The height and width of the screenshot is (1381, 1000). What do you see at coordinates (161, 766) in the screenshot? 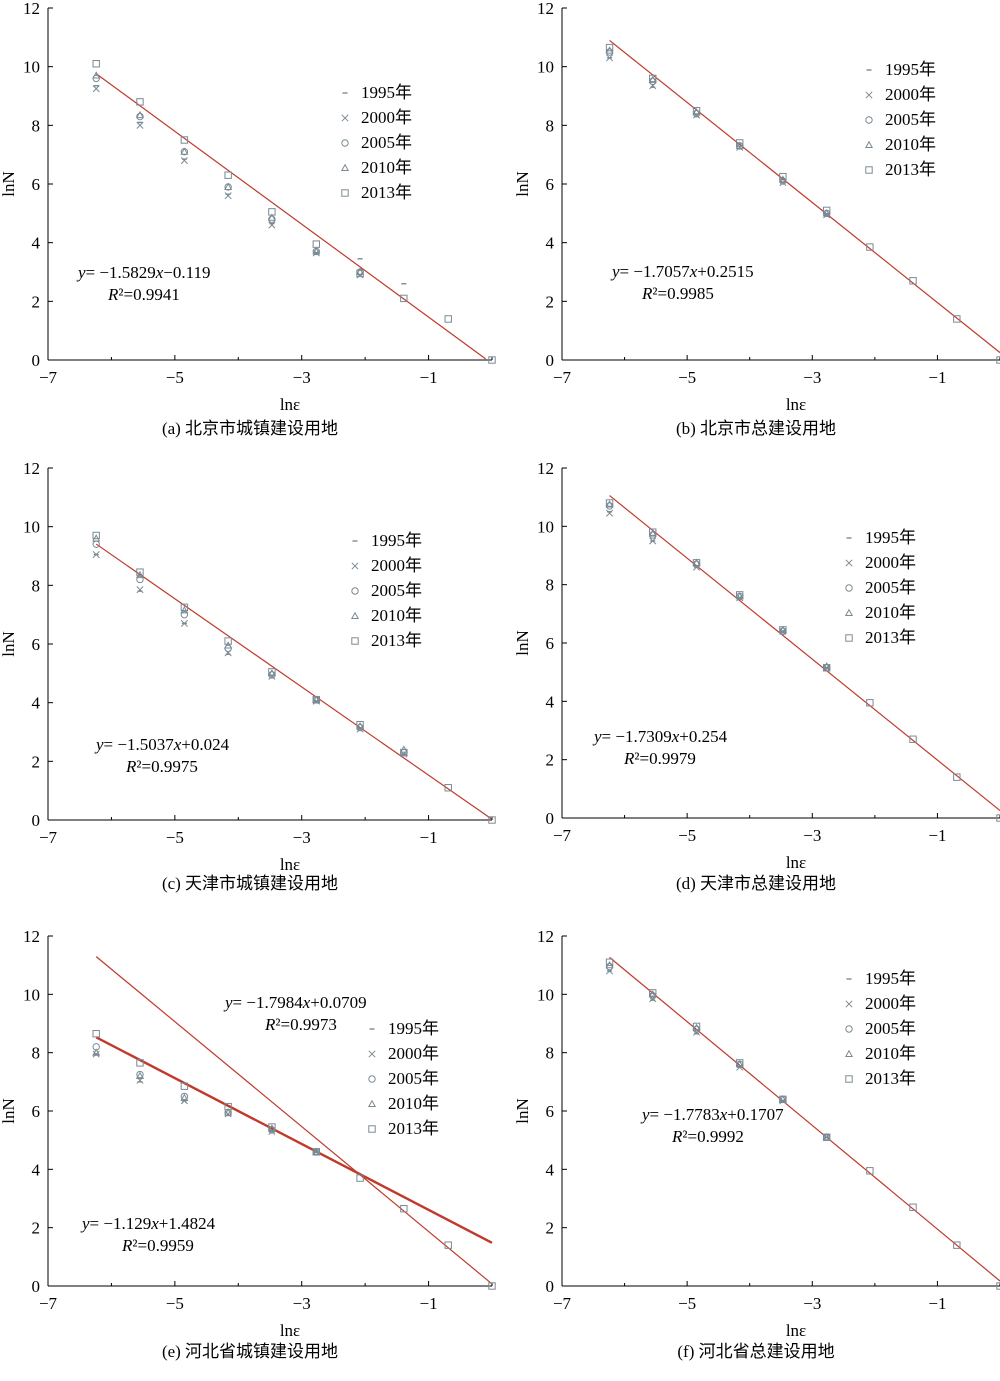
I see `fit-r2: R²=0.9975` at bounding box center [161, 766].